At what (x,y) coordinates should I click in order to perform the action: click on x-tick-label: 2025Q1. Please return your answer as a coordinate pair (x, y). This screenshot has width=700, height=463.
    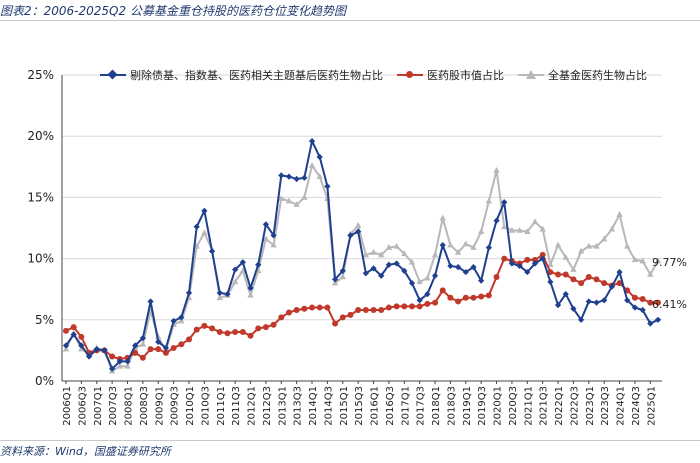
    Looking at the image, I should click on (651, 406).